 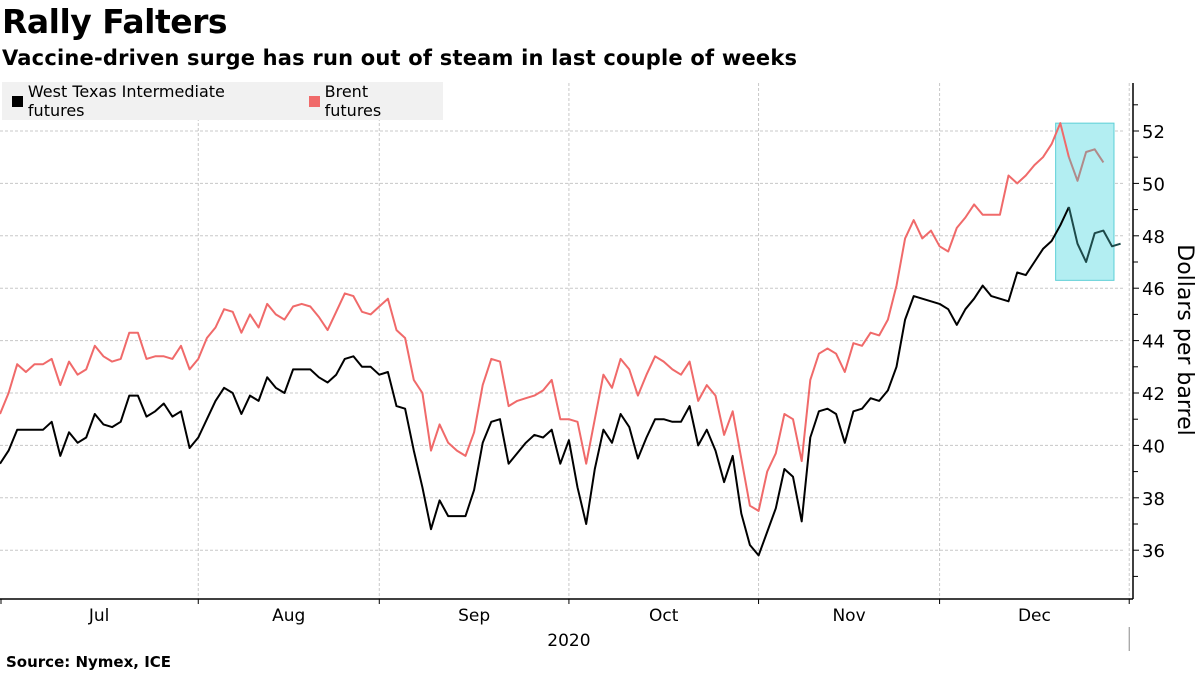 What do you see at coordinates (288, 616) in the screenshot?
I see `x-tick-label: Aug` at bounding box center [288, 616].